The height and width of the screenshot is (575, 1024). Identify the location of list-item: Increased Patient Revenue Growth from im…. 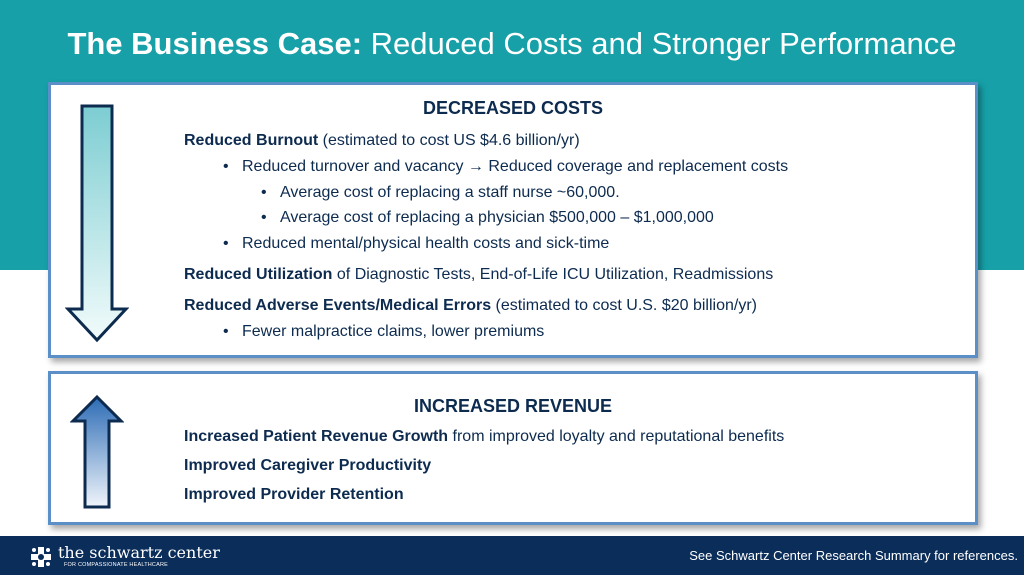
(484, 436).